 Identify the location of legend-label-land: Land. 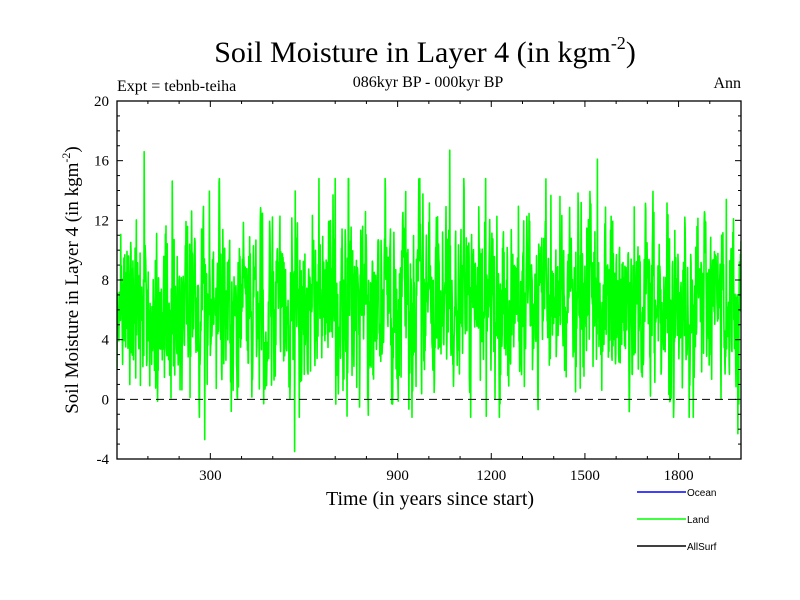
(698, 520).